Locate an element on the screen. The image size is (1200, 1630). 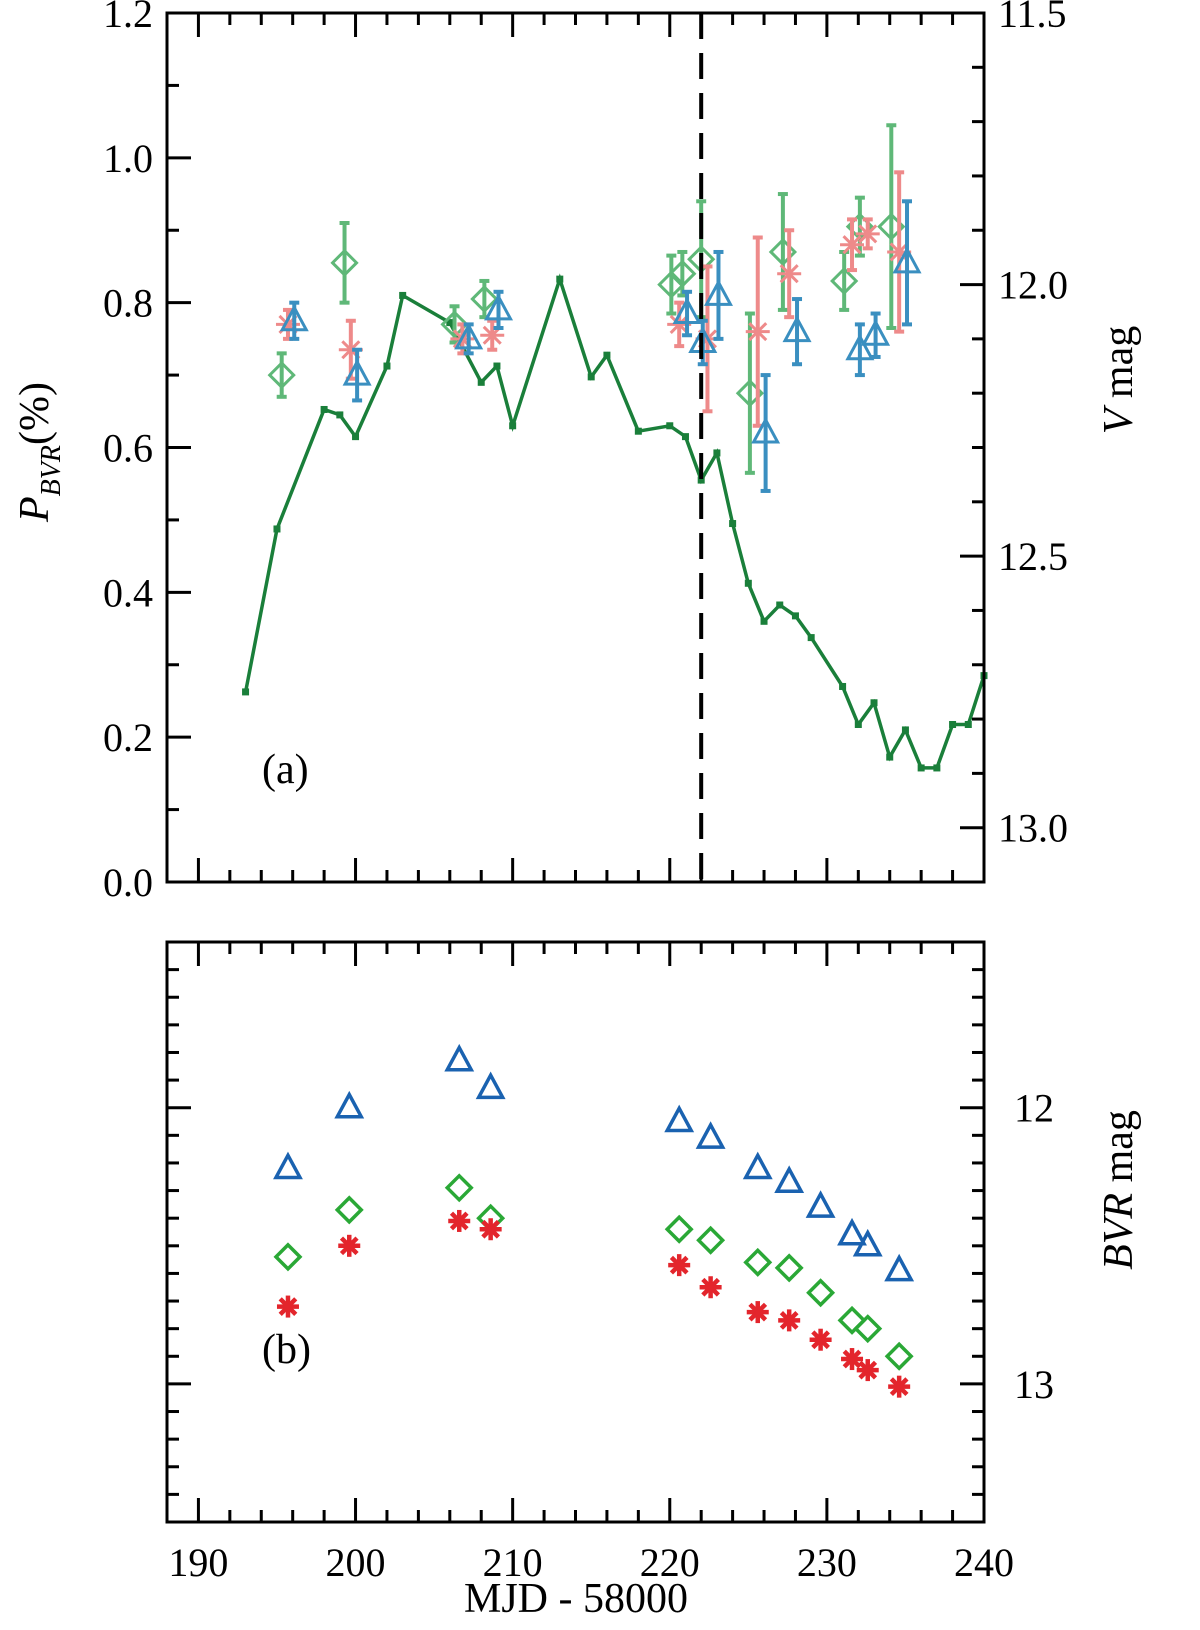
x-tick-label: 230 is located at coordinates (827, 1562).